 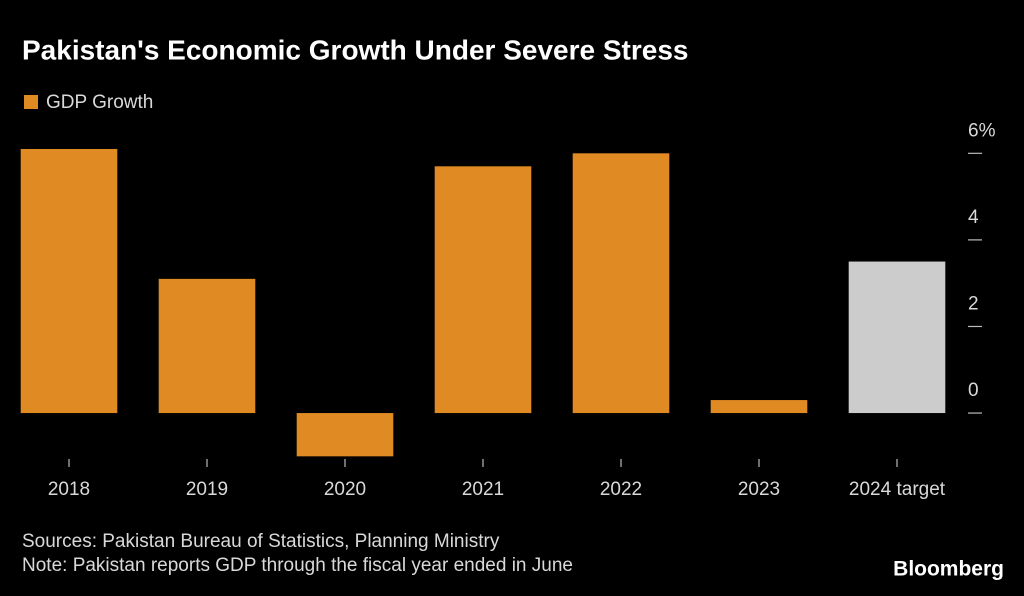 What do you see at coordinates (948, 569) in the screenshot?
I see `brand-logo: Bloomberg` at bounding box center [948, 569].